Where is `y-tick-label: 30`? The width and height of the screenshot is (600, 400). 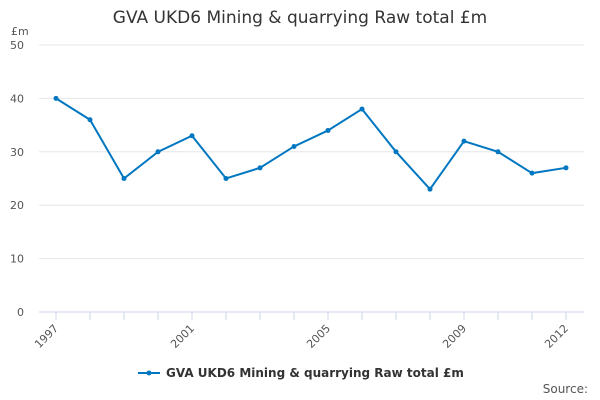
y-tick-label: 30 is located at coordinates (17, 152).